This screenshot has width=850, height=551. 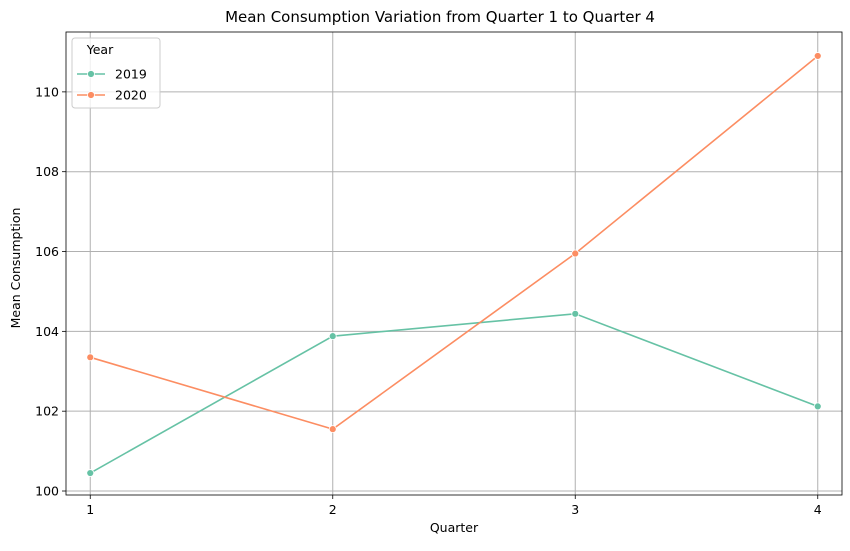 I want to click on legend-marker-2019, so click(x=91, y=74).